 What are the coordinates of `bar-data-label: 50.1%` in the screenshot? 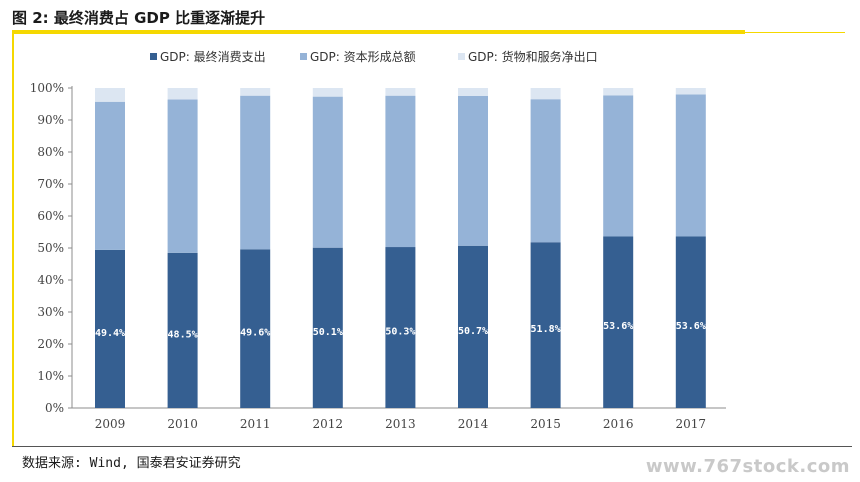 It's located at (328, 332).